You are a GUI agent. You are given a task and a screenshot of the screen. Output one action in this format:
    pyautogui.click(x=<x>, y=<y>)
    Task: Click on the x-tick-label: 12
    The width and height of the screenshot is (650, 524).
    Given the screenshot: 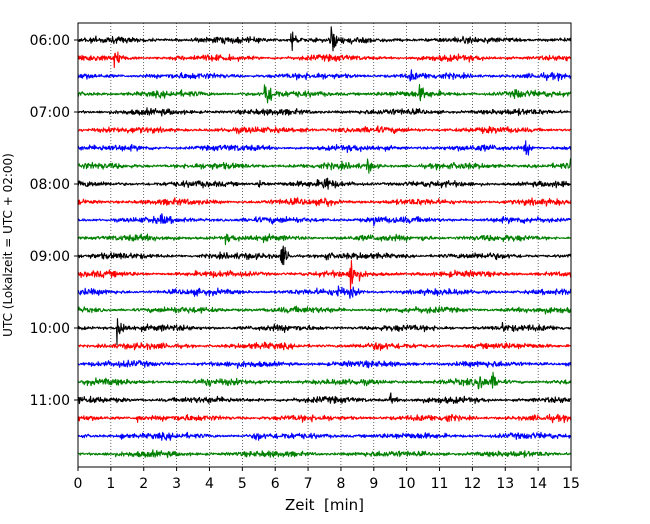 What is the action you would take?
    pyautogui.click(x=472, y=484)
    